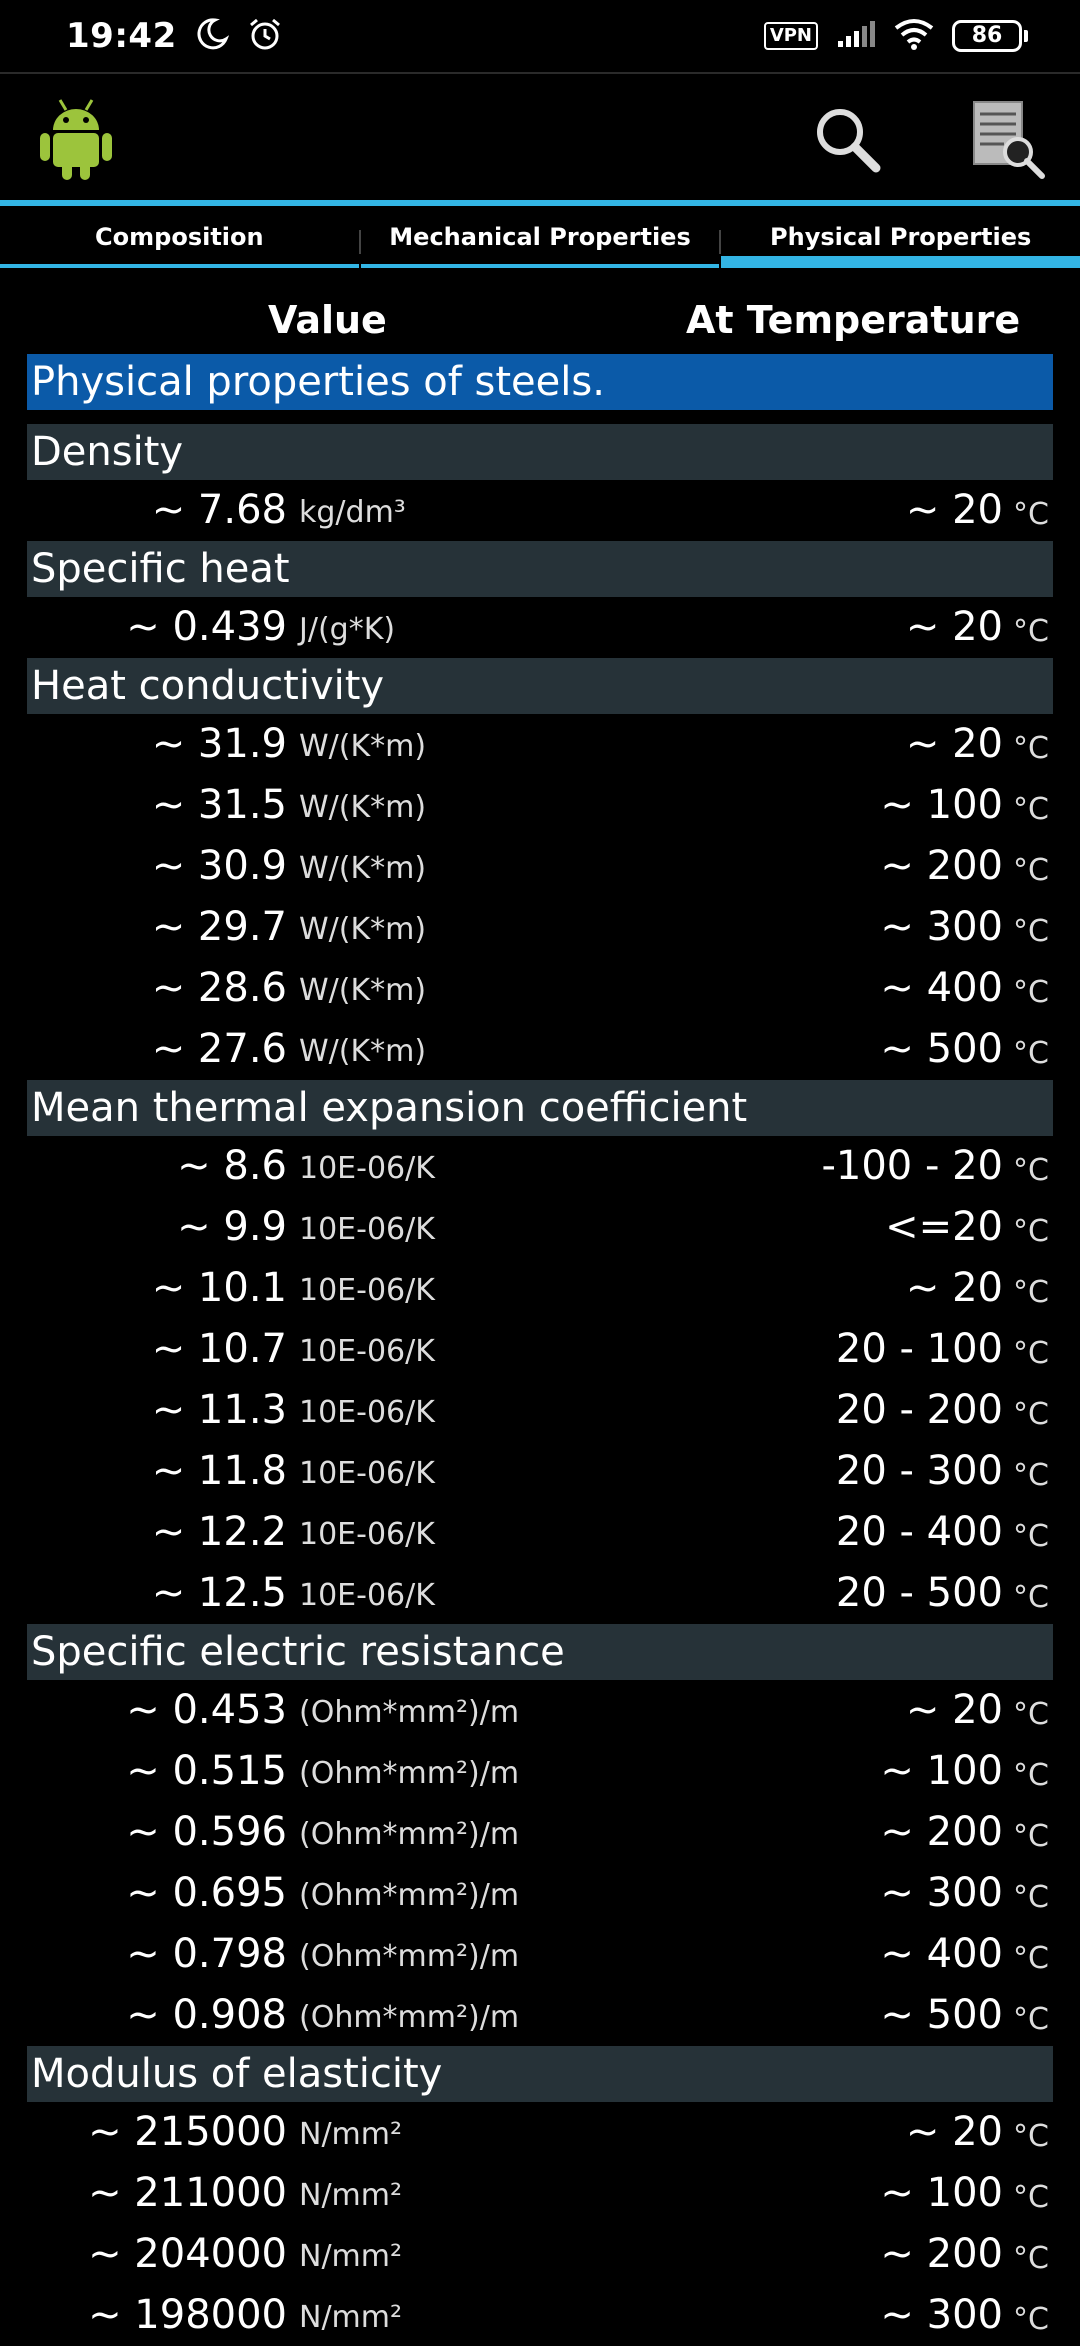 The image size is (1080, 2346). What do you see at coordinates (219, 1532) in the screenshot?
I see `property-value: ~ 12.2` at bounding box center [219, 1532].